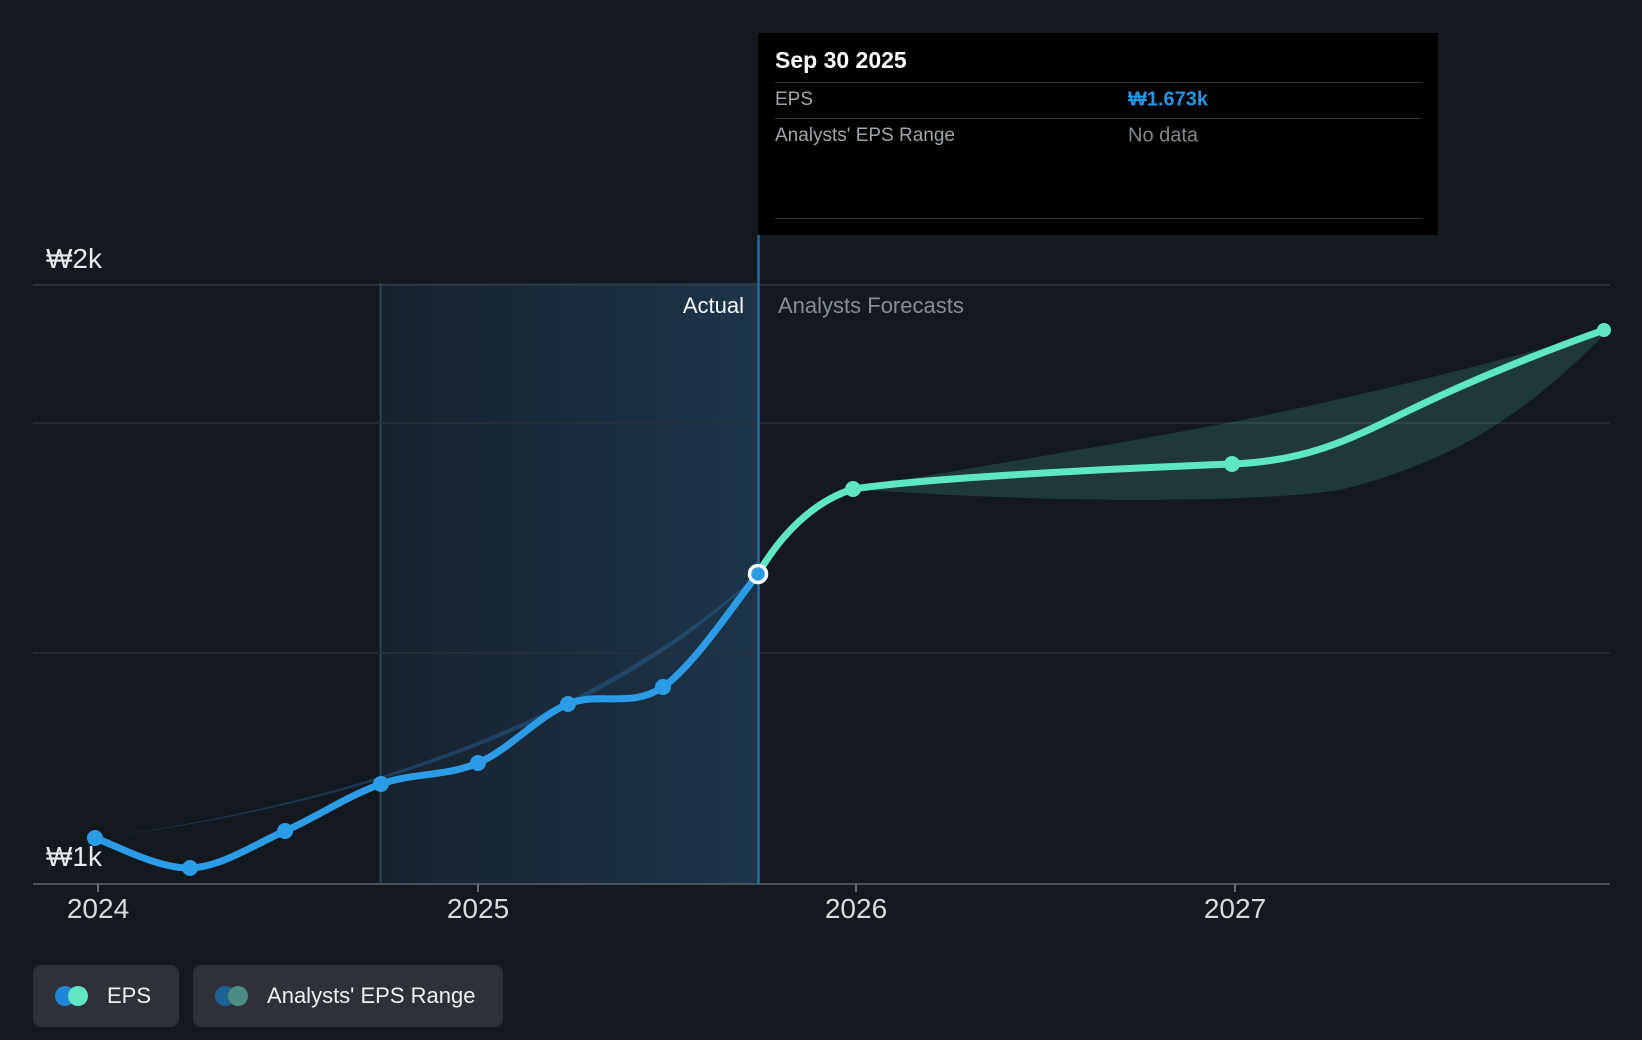 This screenshot has width=1642, height=1040. I want to click on actual-data-points, so click(379, 777).